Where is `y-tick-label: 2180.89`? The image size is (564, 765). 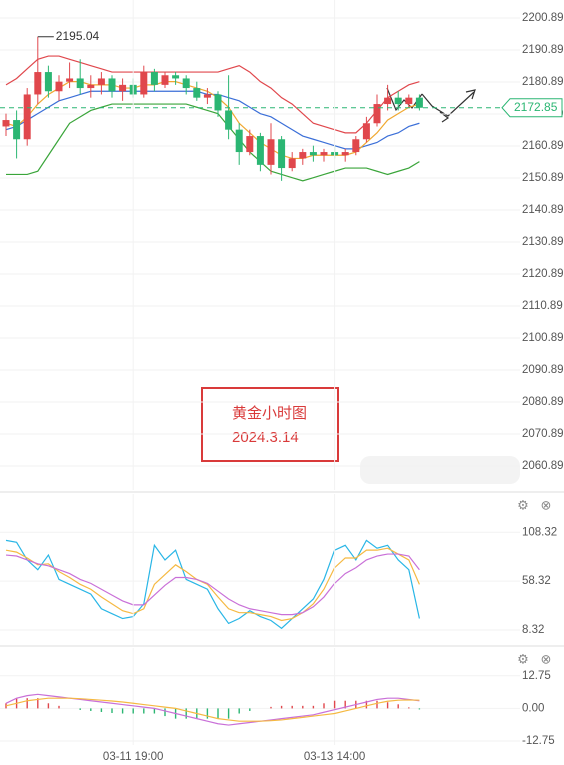
y-tick-label: 2180.89 is located at coordinates (543, 82).